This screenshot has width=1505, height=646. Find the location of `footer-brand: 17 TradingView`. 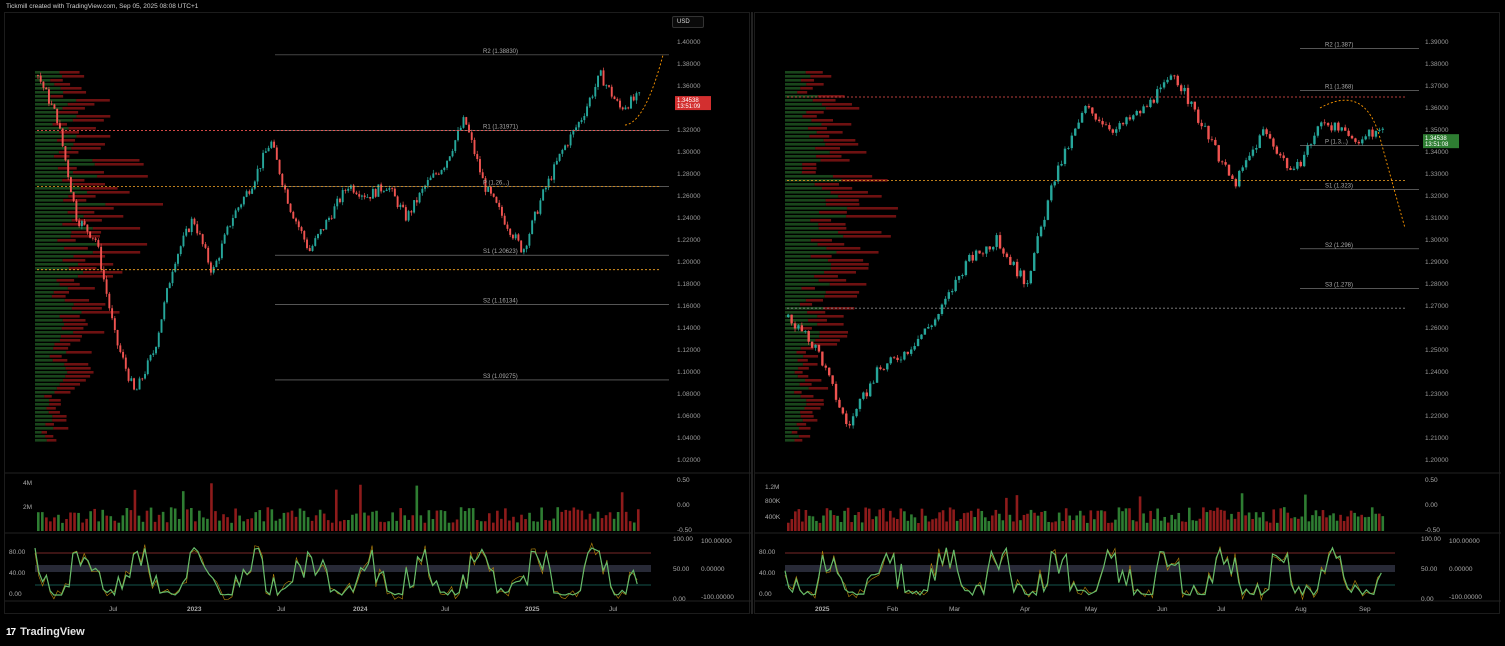

footer-brand: 17 TradingView is located at coordinates (45, 632).